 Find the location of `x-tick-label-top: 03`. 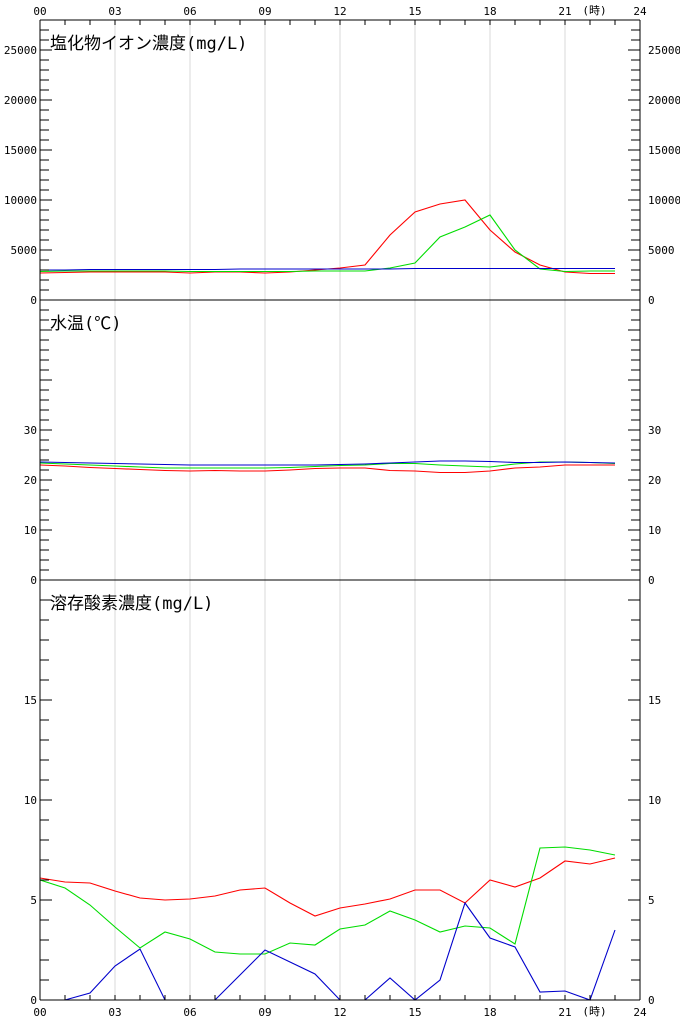

x-tick-label-top: 03 is located at coordinates (114, 11).